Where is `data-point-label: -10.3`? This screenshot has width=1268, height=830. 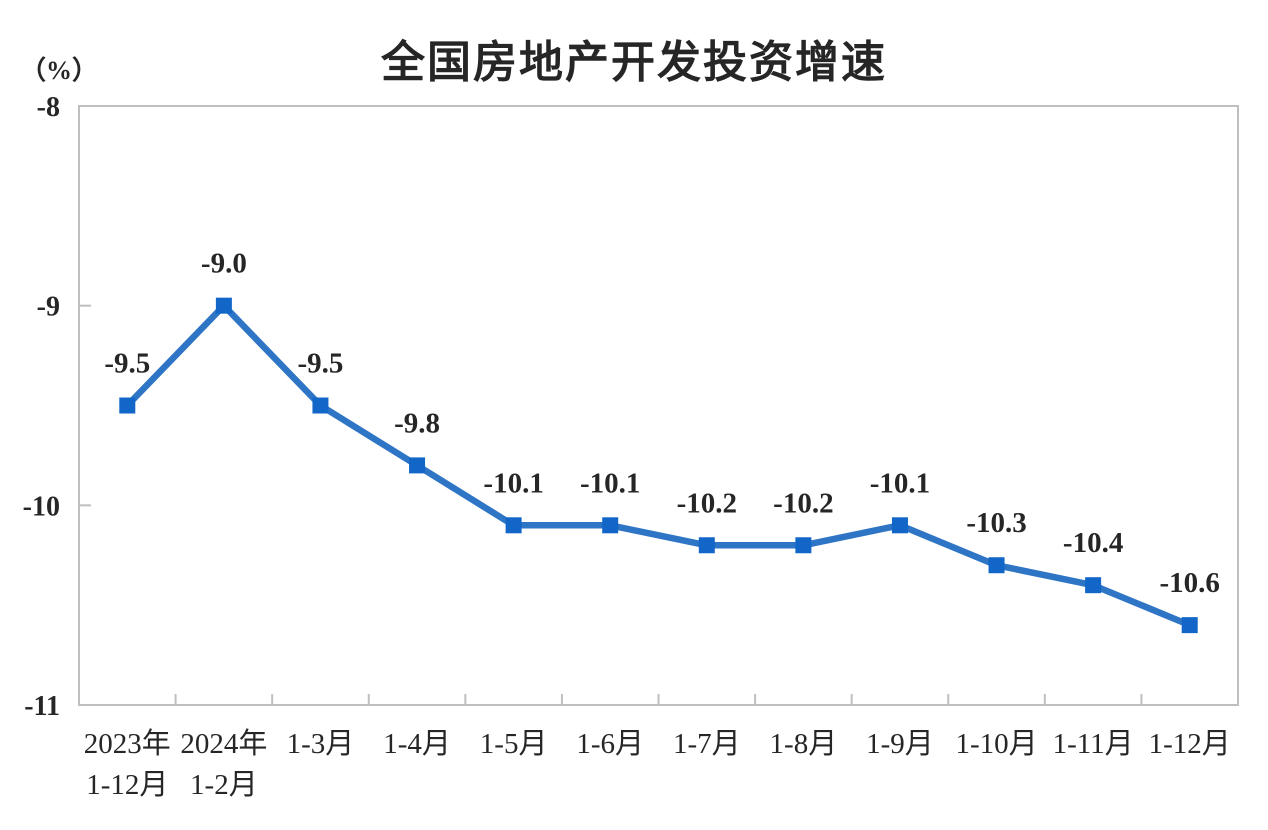
data-point-label: -10.3 is located at coordinates (996, 523).